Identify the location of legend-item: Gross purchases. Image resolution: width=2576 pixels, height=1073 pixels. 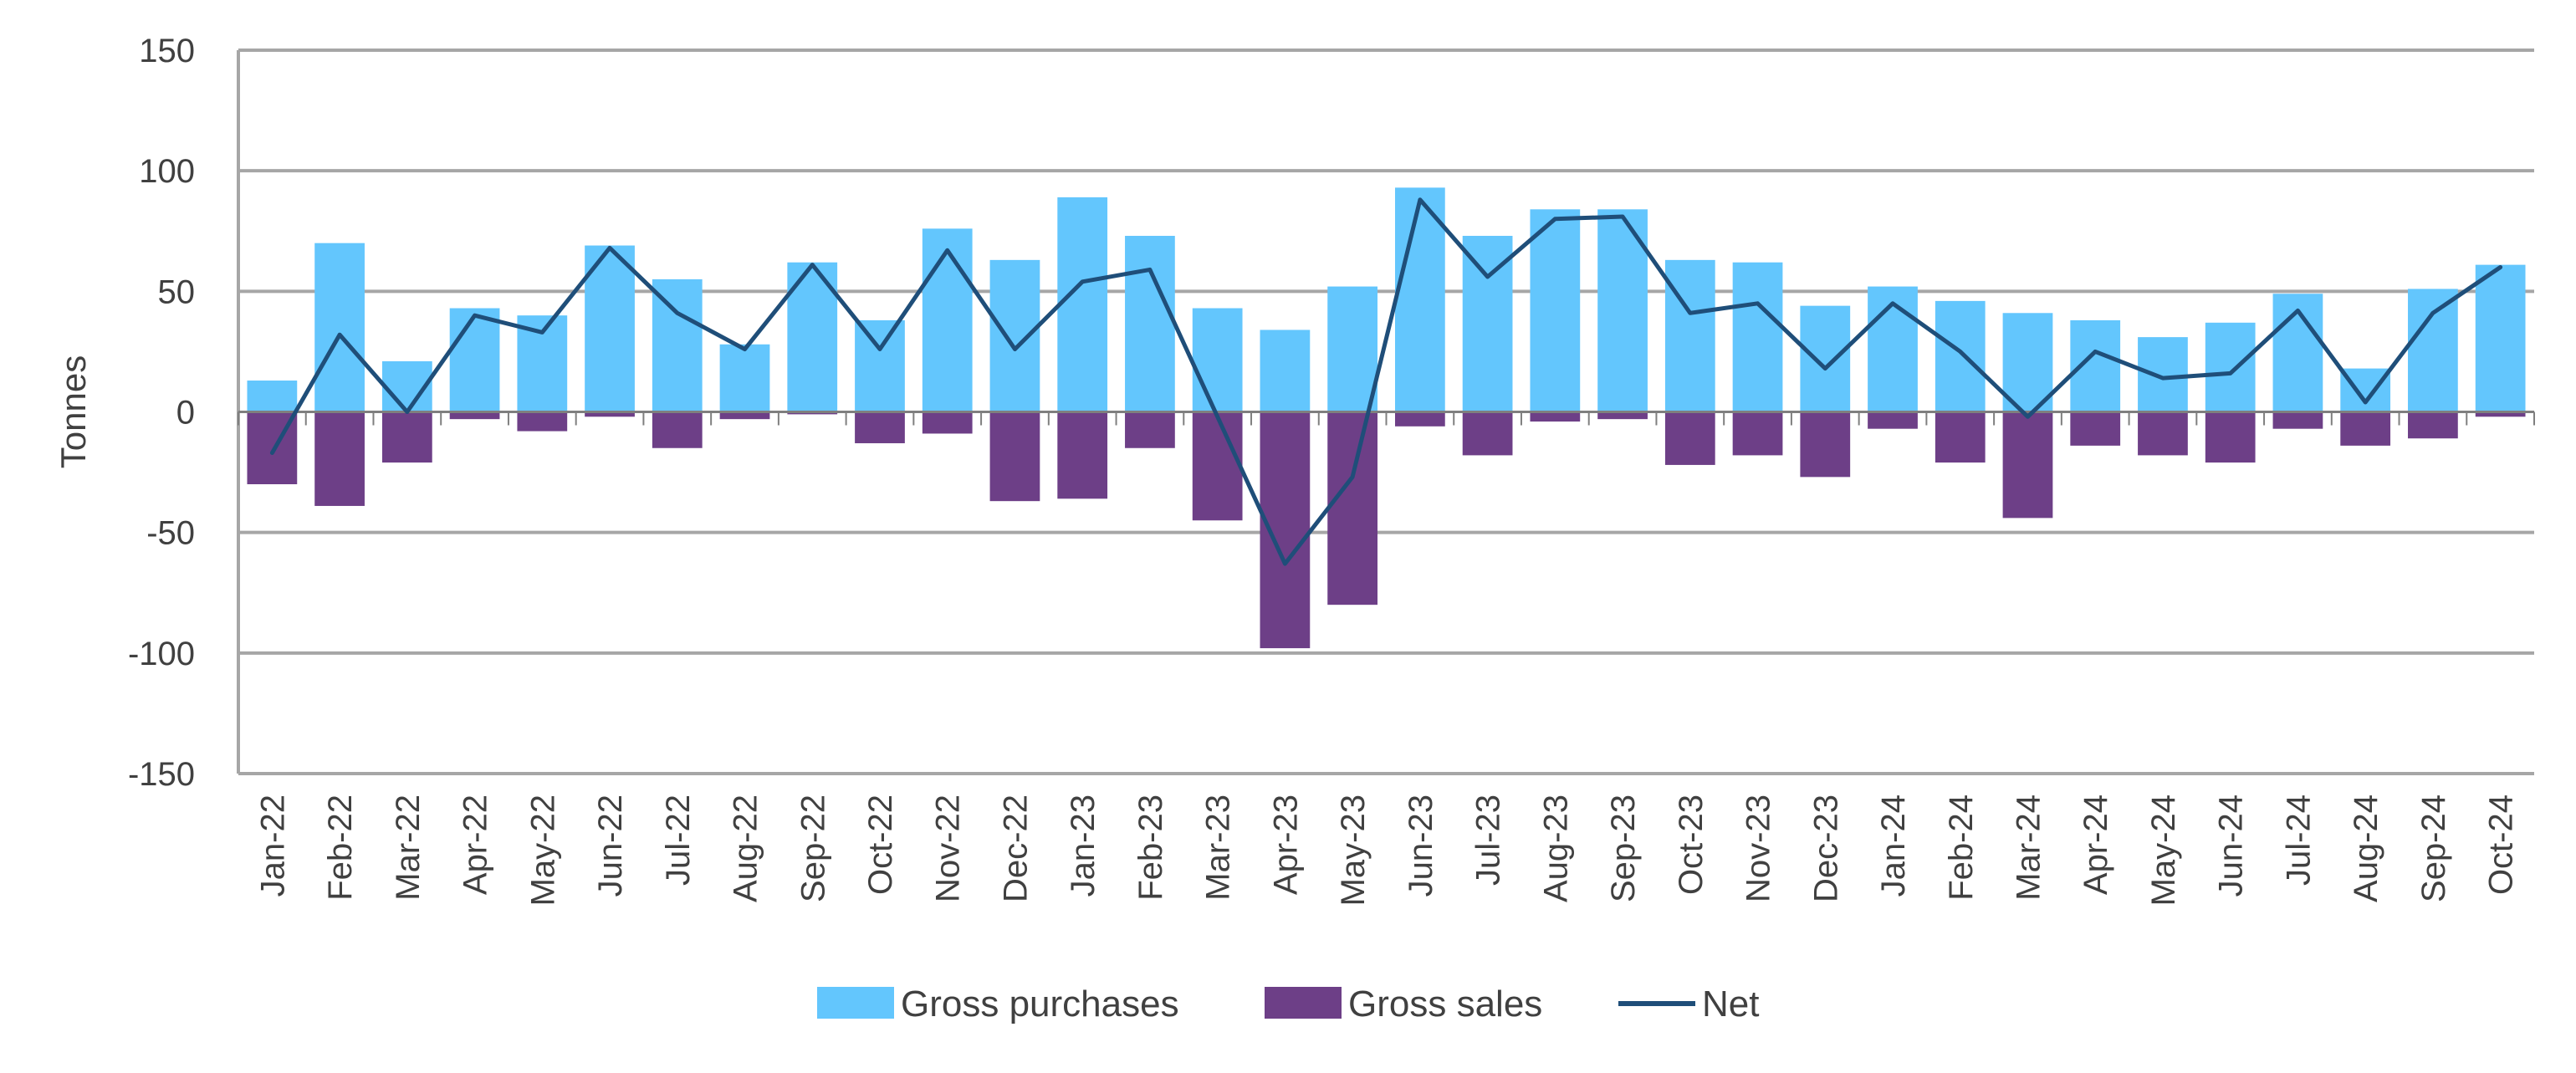
(998, 1004).